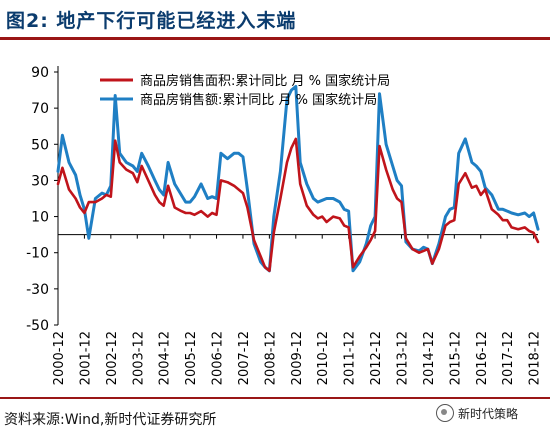  What do you see at coordinates (455, 358) in the screenshot?
I see `x-tick-label: 2015-12` at bounding box center [455, 358].